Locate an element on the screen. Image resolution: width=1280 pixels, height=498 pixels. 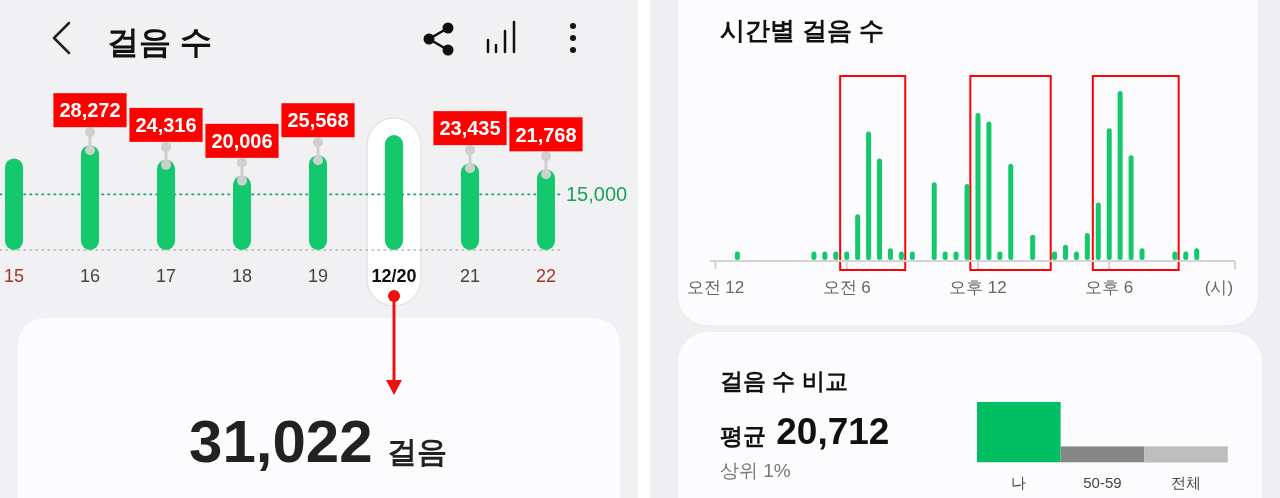
value-label: 25,568 is located at coordinates (318, 120).